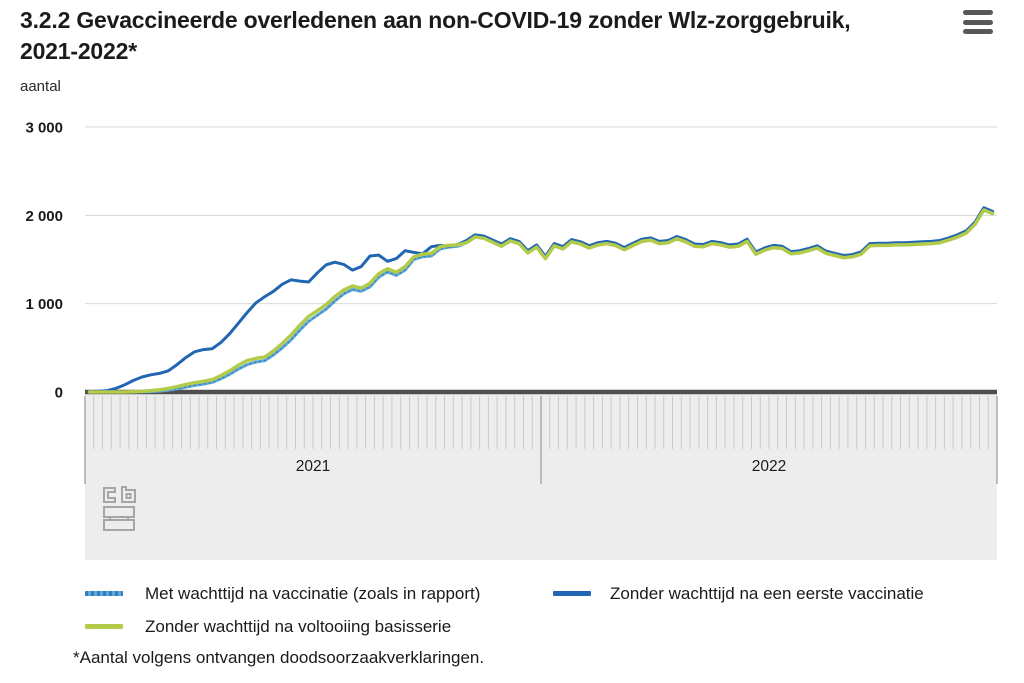 Image resolution: width=1024 pixels, height=683 pixels. What do you see at coordinates (40, 86) in the screenshot?
I see `y-axis-label: aantal` at bounding box center [40, 86].